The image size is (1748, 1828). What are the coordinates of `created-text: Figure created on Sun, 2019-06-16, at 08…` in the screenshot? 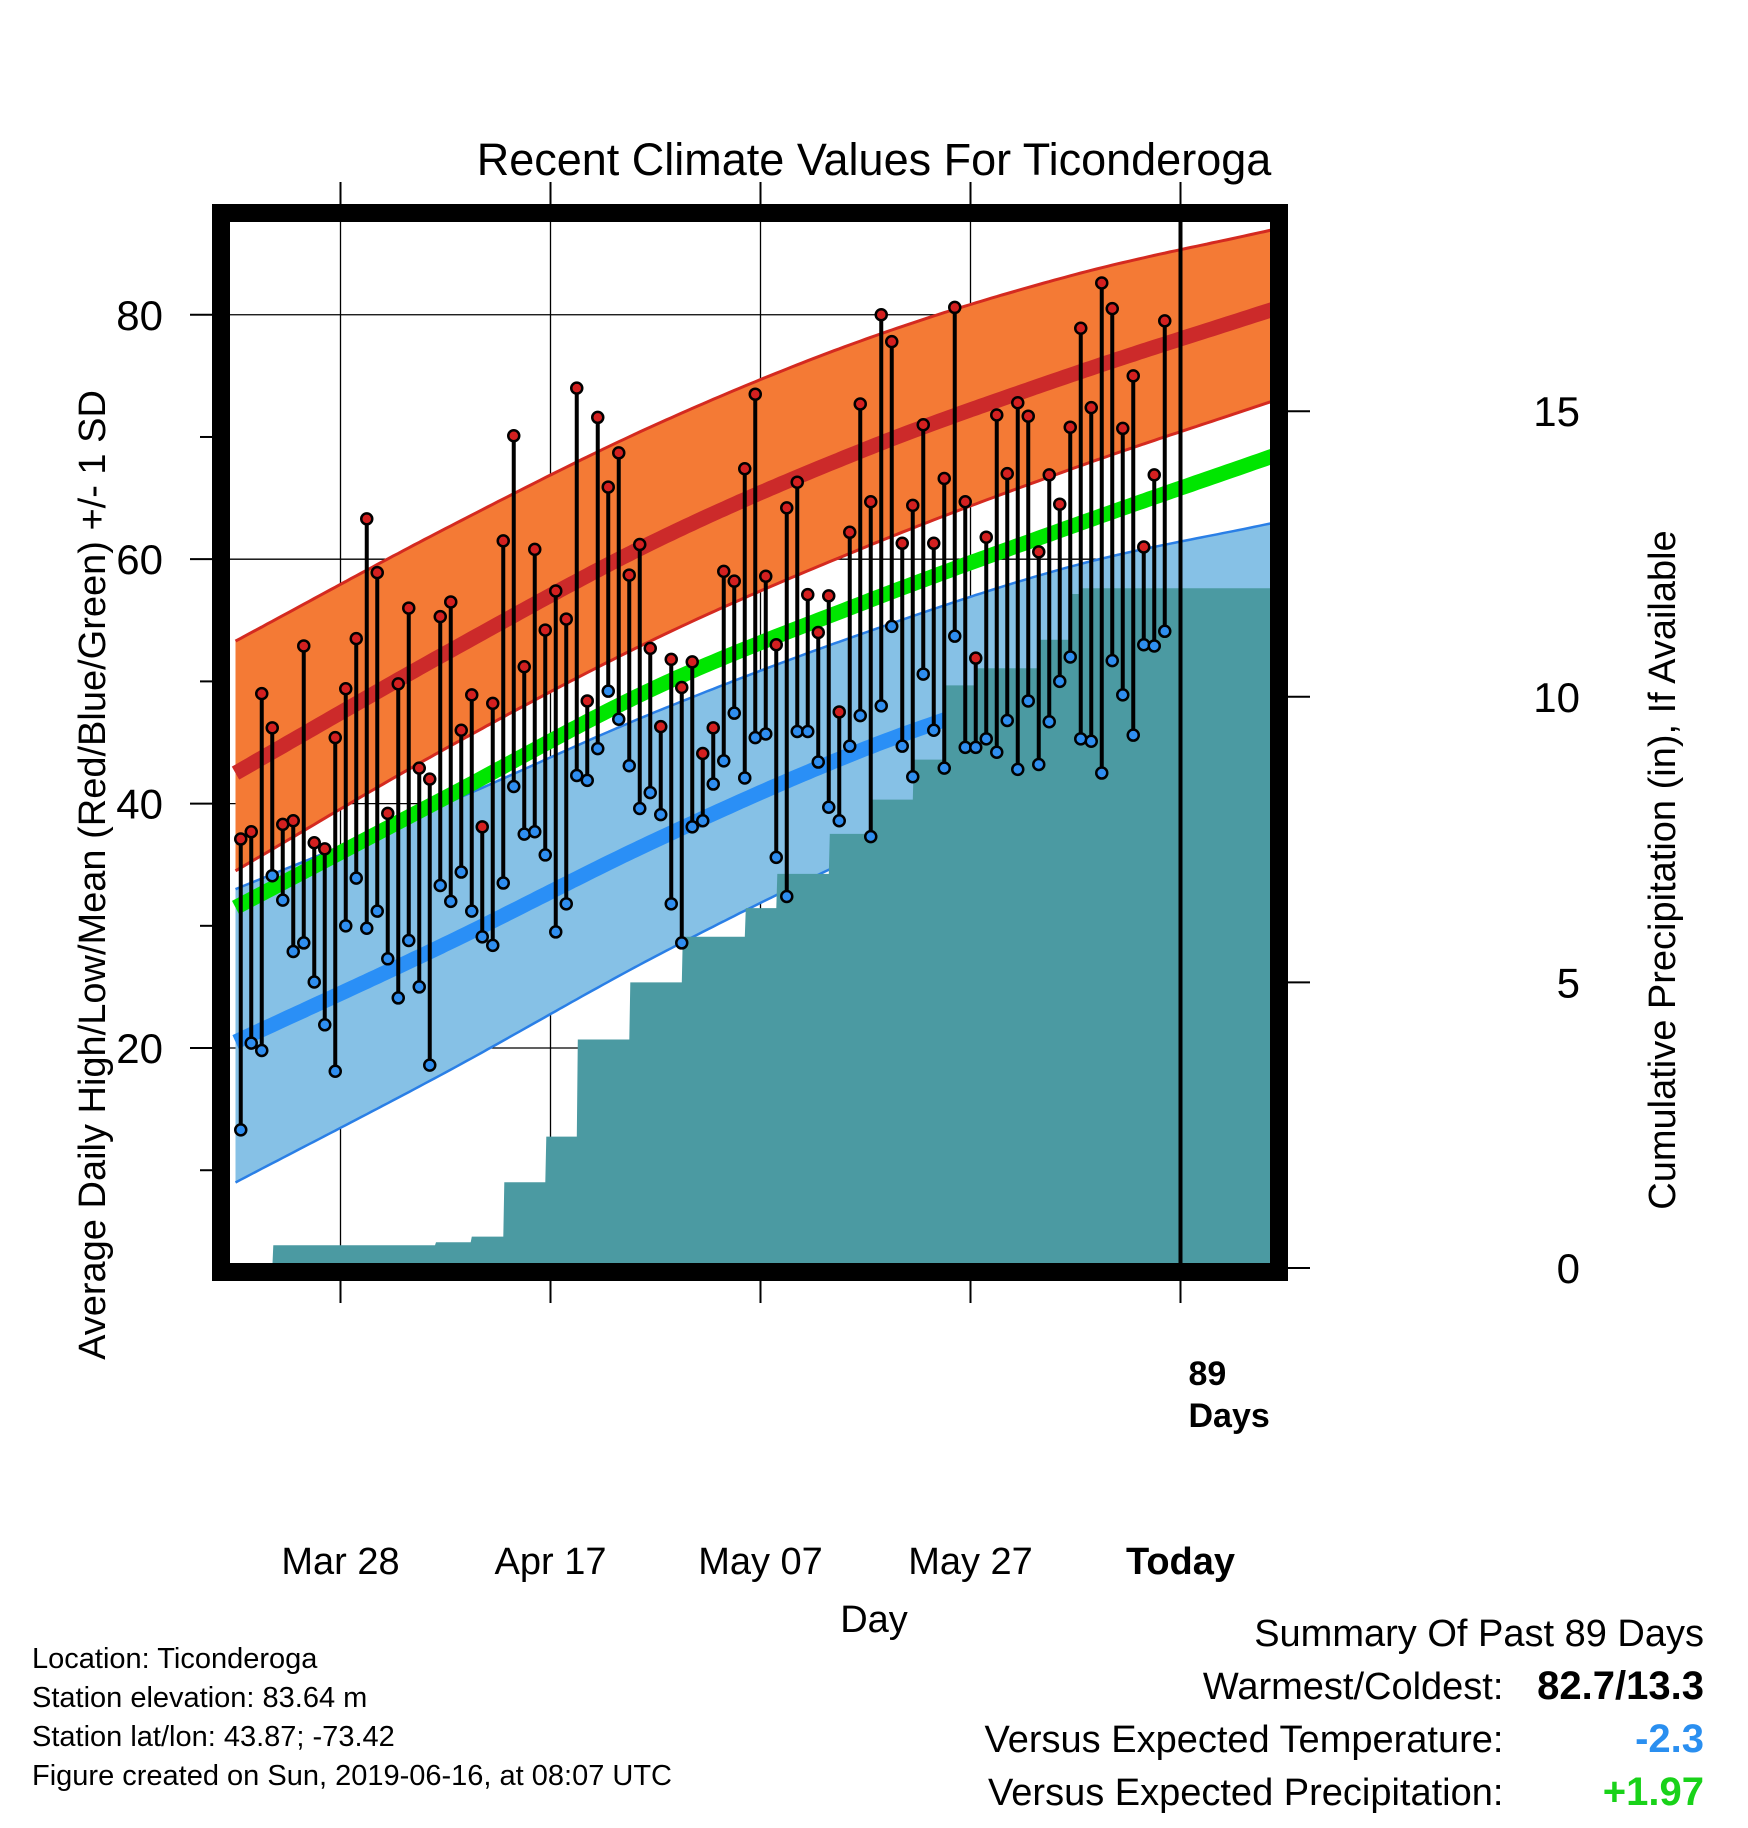 It's located at (352, 1776).